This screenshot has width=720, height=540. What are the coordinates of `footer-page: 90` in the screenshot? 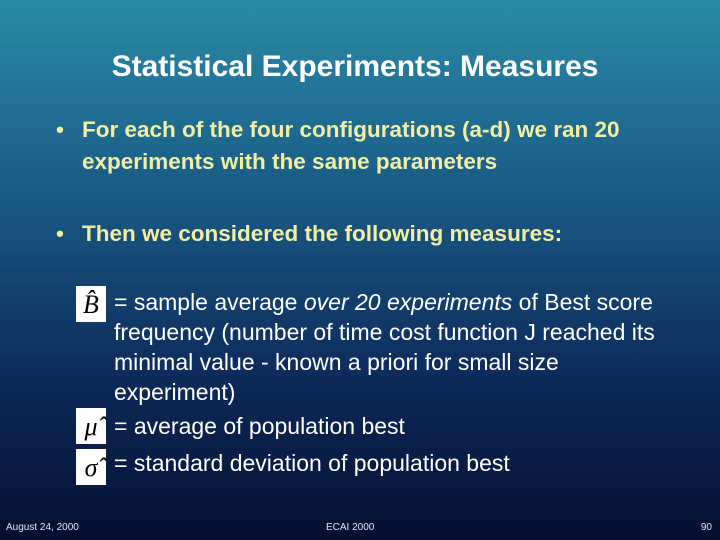 It's located at (706, 527).